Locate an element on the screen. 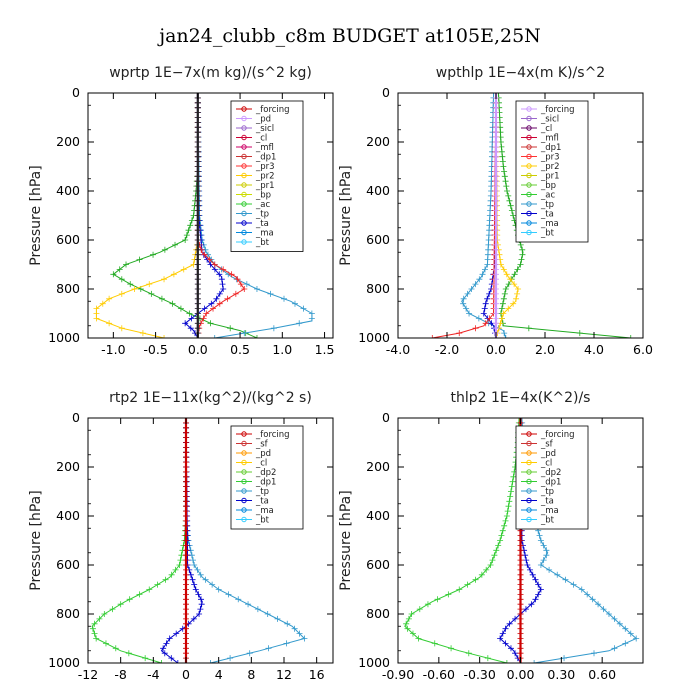  y-axis-label: Pressure [hPa] is located at coordinates (346, 215).